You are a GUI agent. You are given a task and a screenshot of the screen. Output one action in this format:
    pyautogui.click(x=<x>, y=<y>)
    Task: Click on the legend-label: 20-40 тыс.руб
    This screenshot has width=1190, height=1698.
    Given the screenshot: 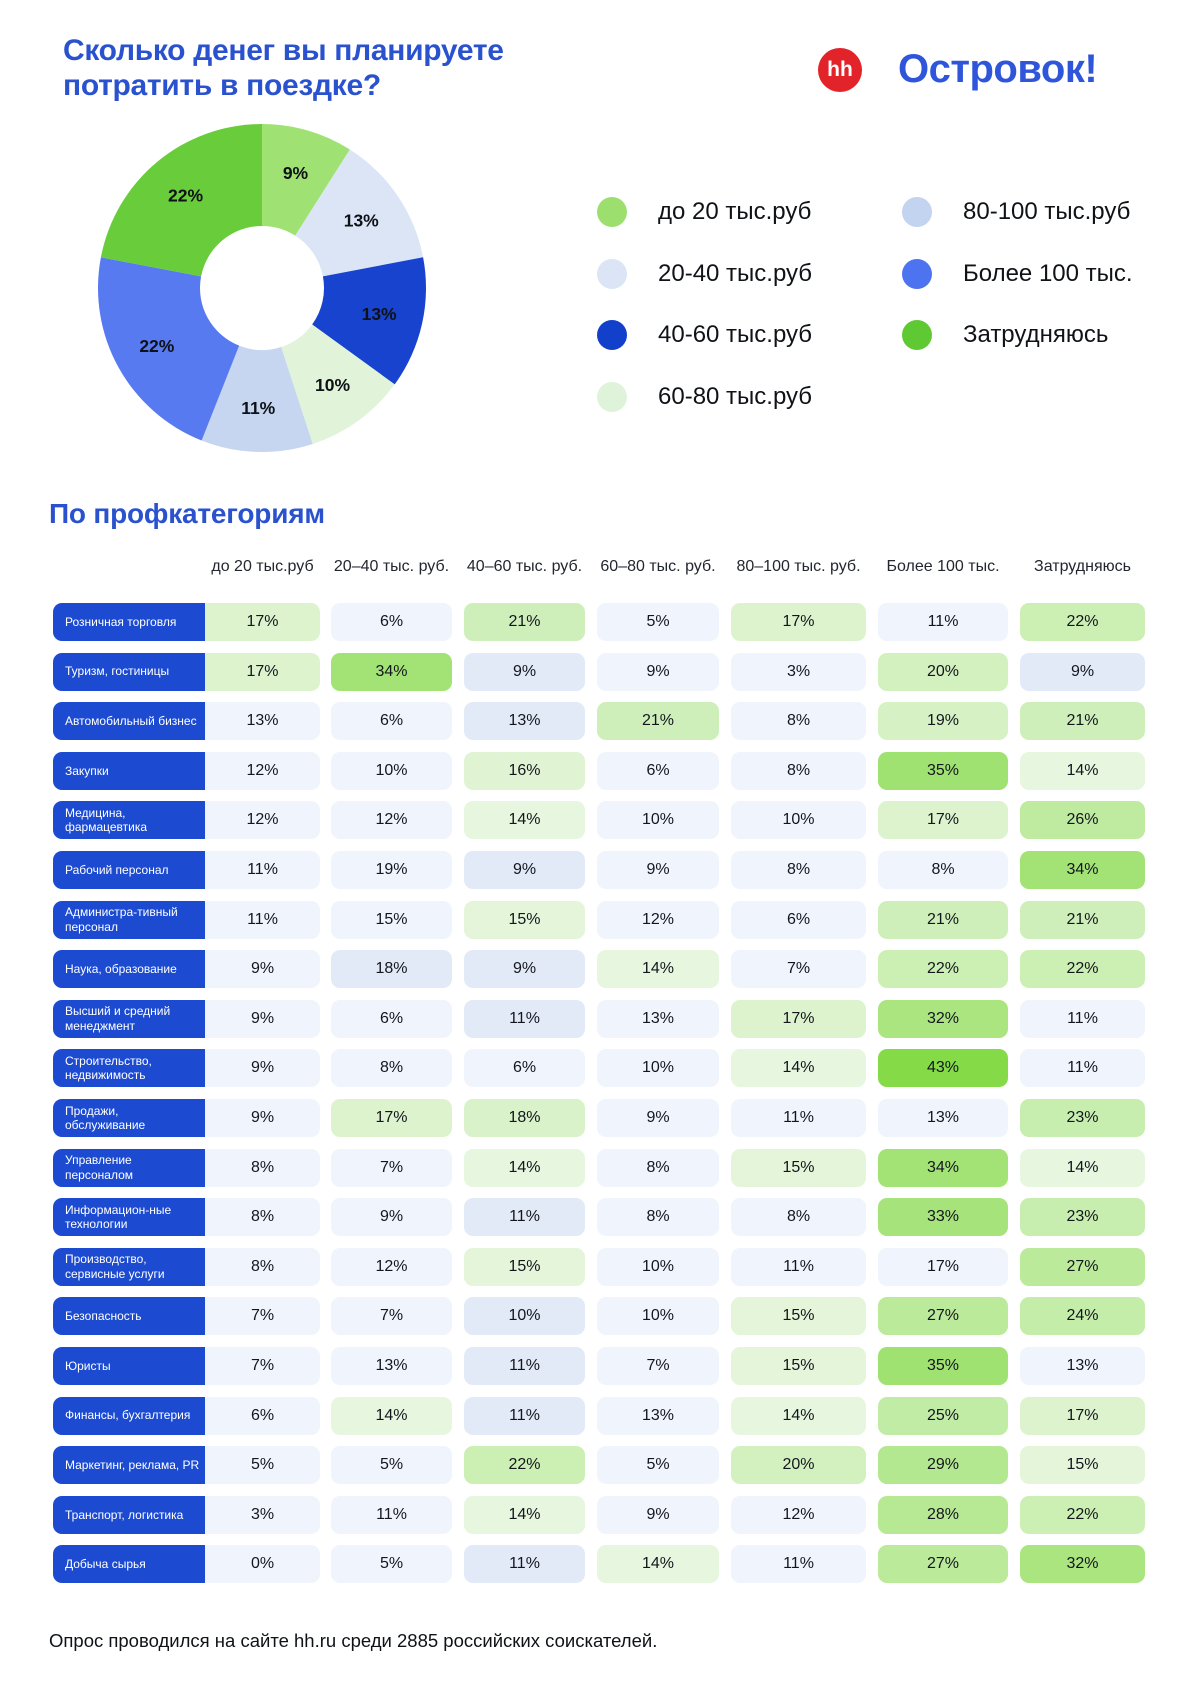 What is the action you would take?
    pyautogui.click(x=735, y=273)
    